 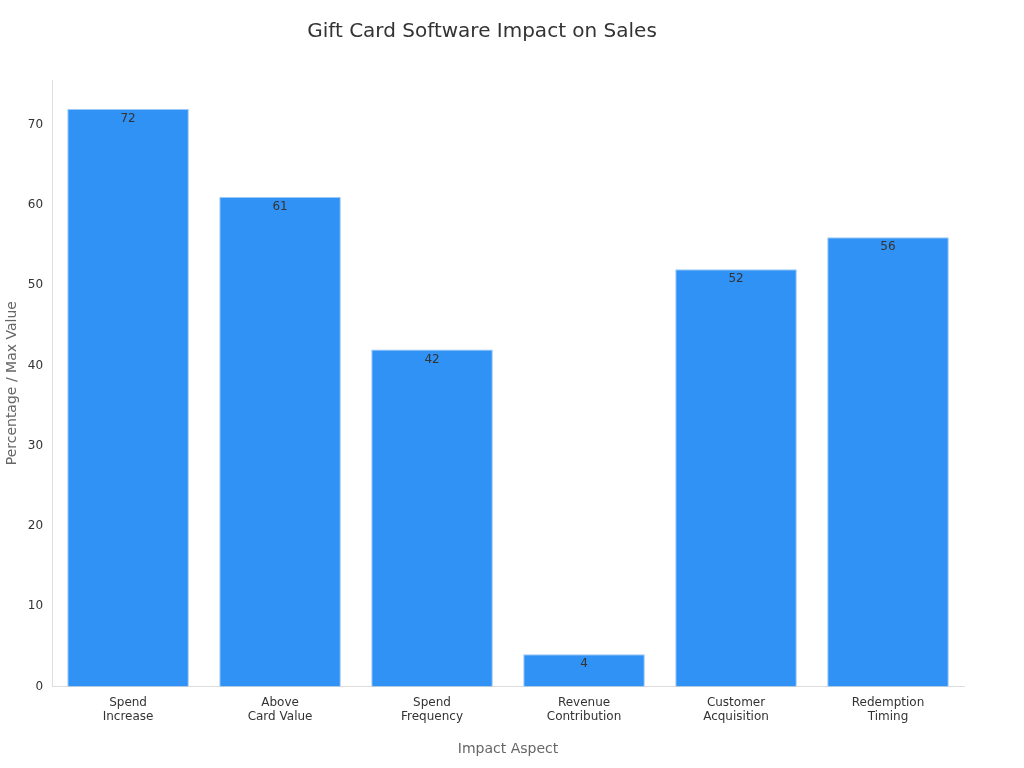 What do you see at coordinates (39, 685) in the screenshot?
I see `y-tick-label: 0` at bounding box center [39, 685].